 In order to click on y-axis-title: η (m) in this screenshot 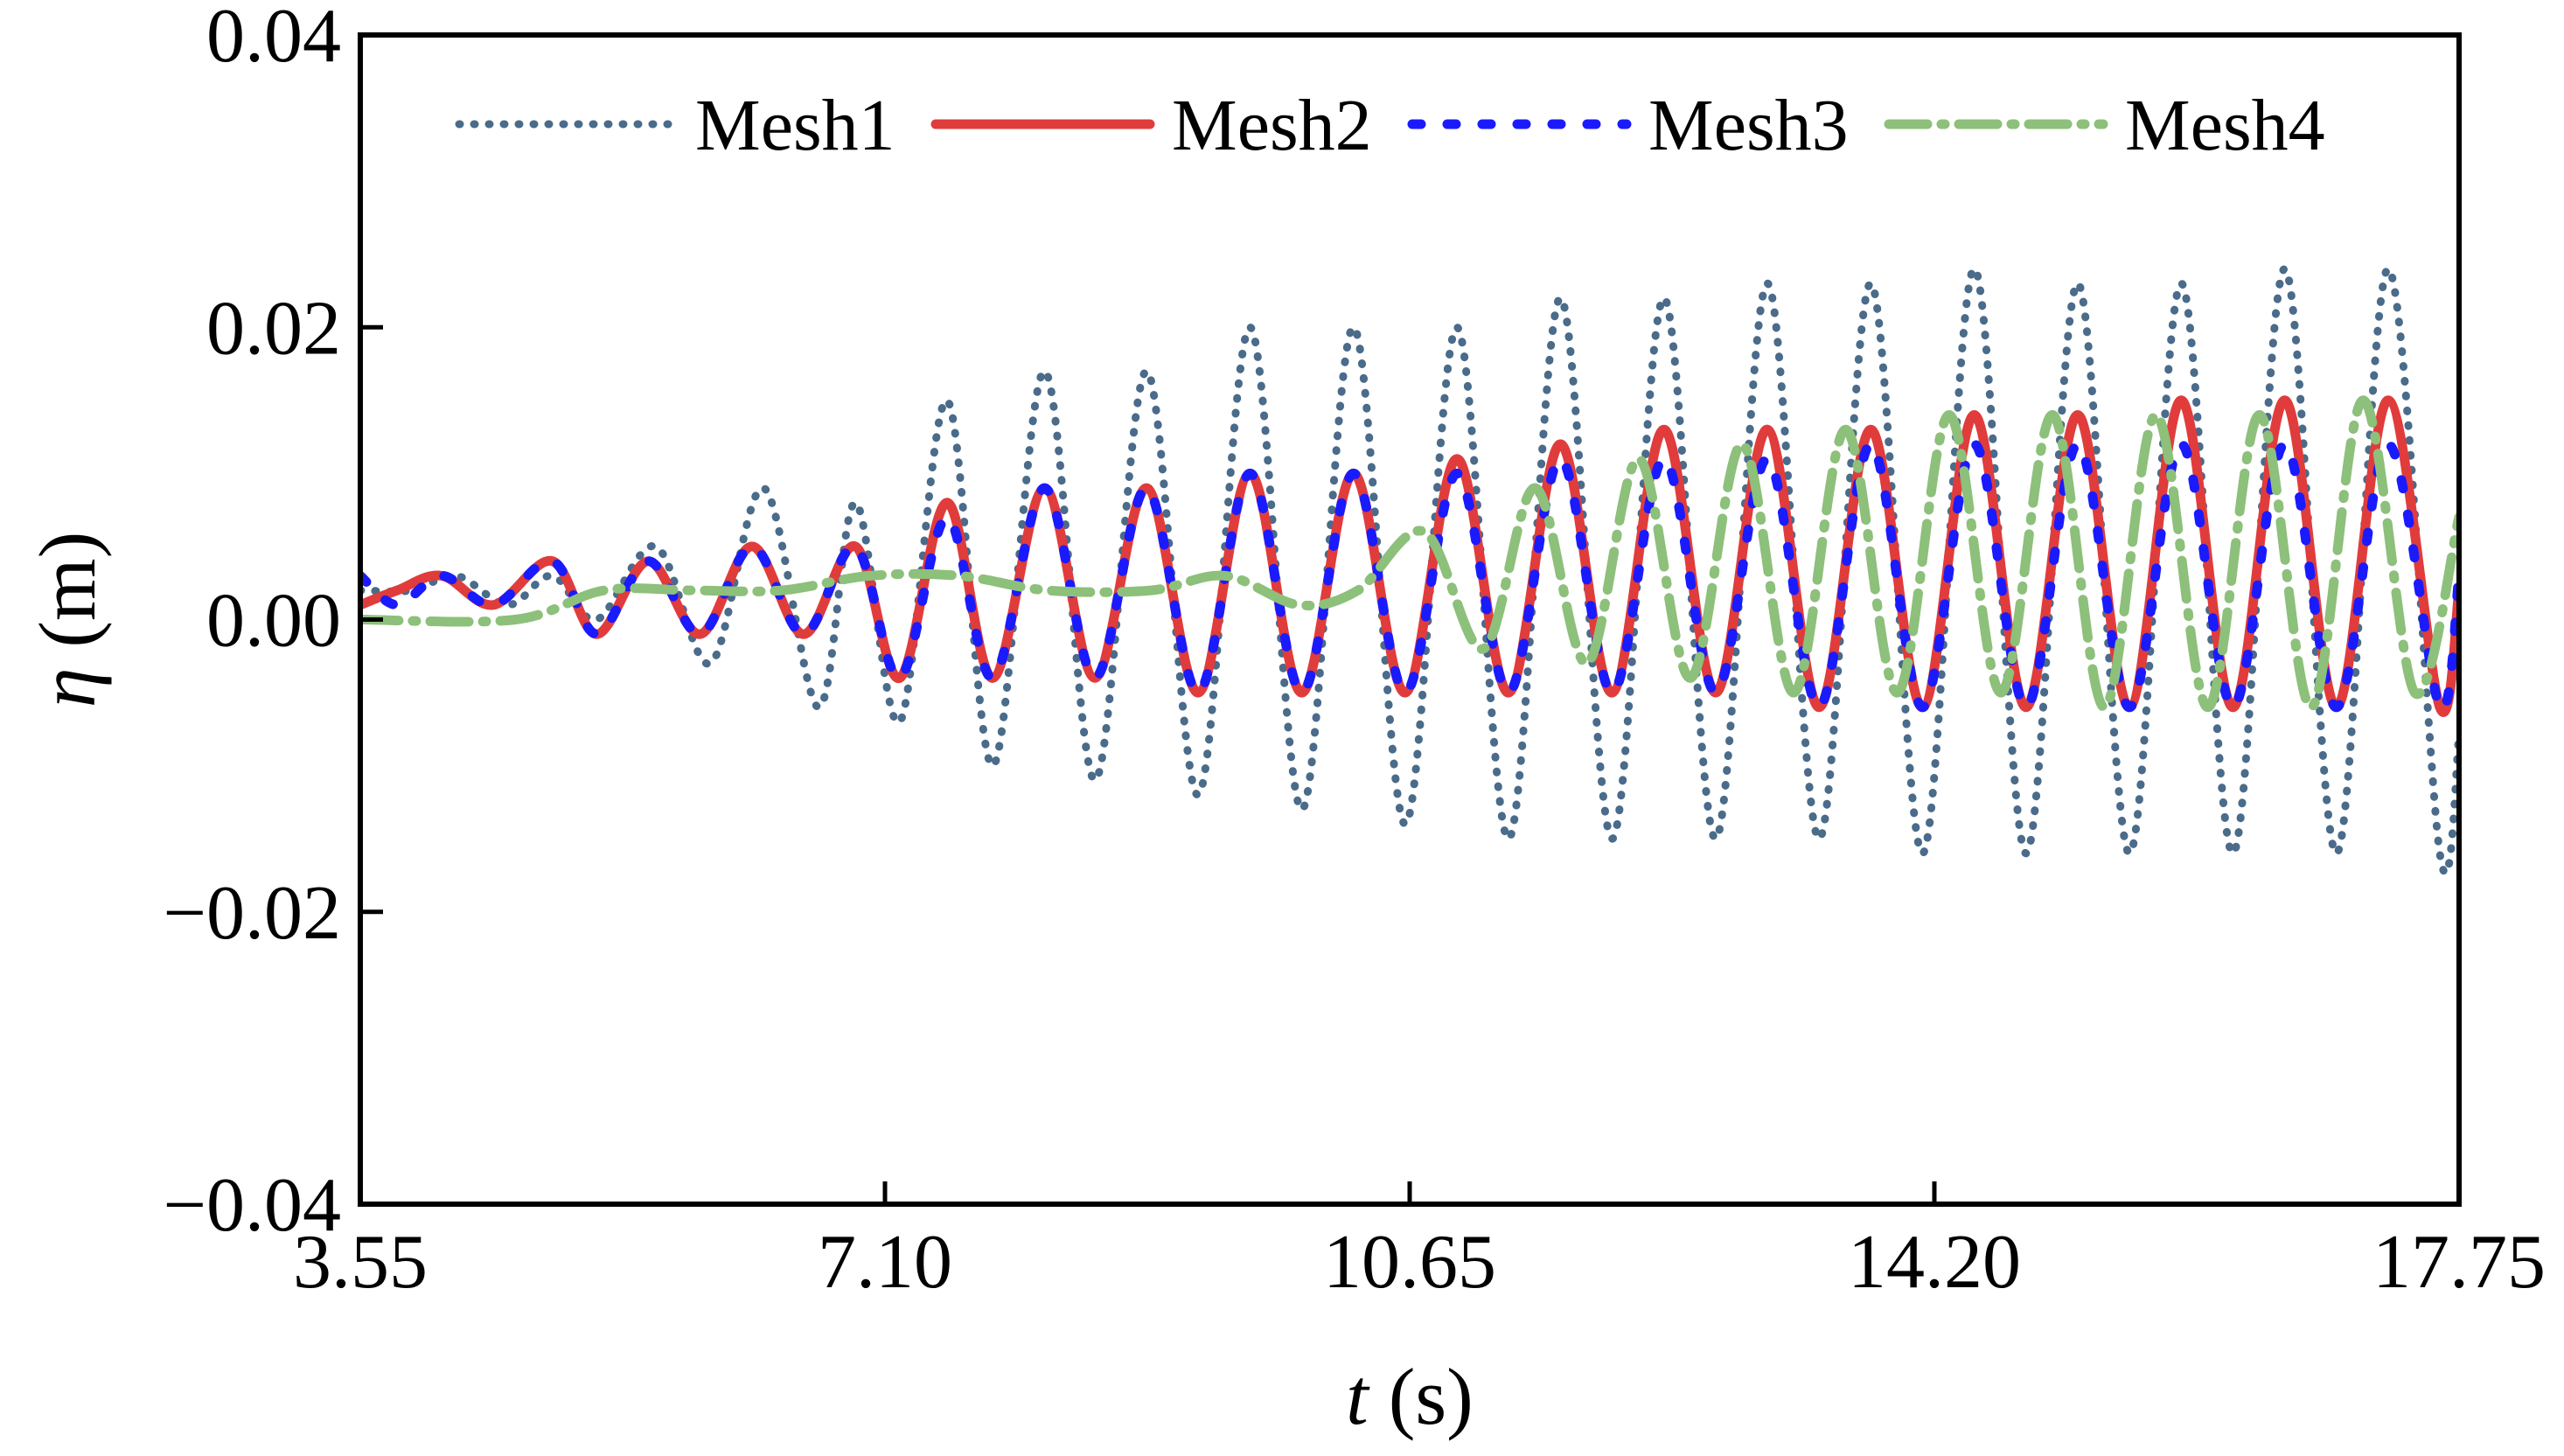, I will do `click(67, 619)`.